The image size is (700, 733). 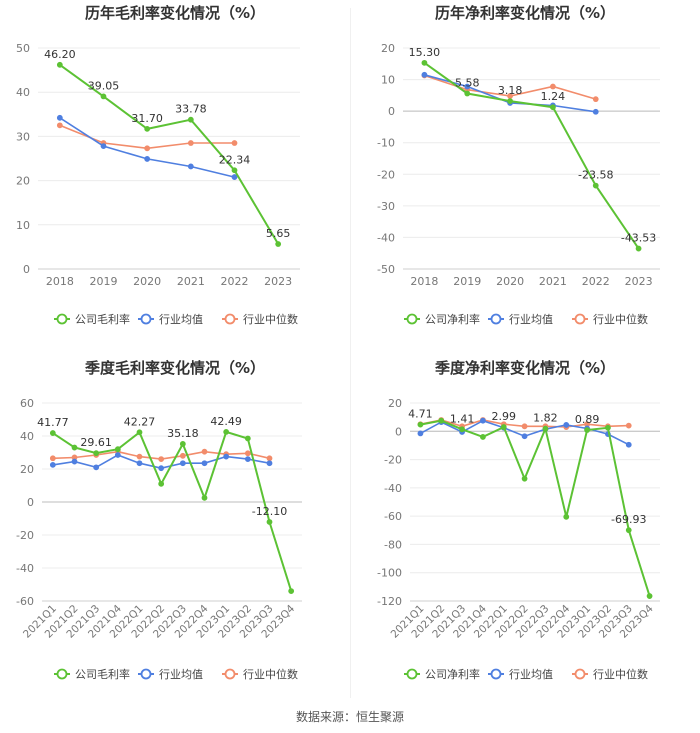 I want to click on chart-title: 季度毛利率变化情况（%）, so click(x=175, y=368).